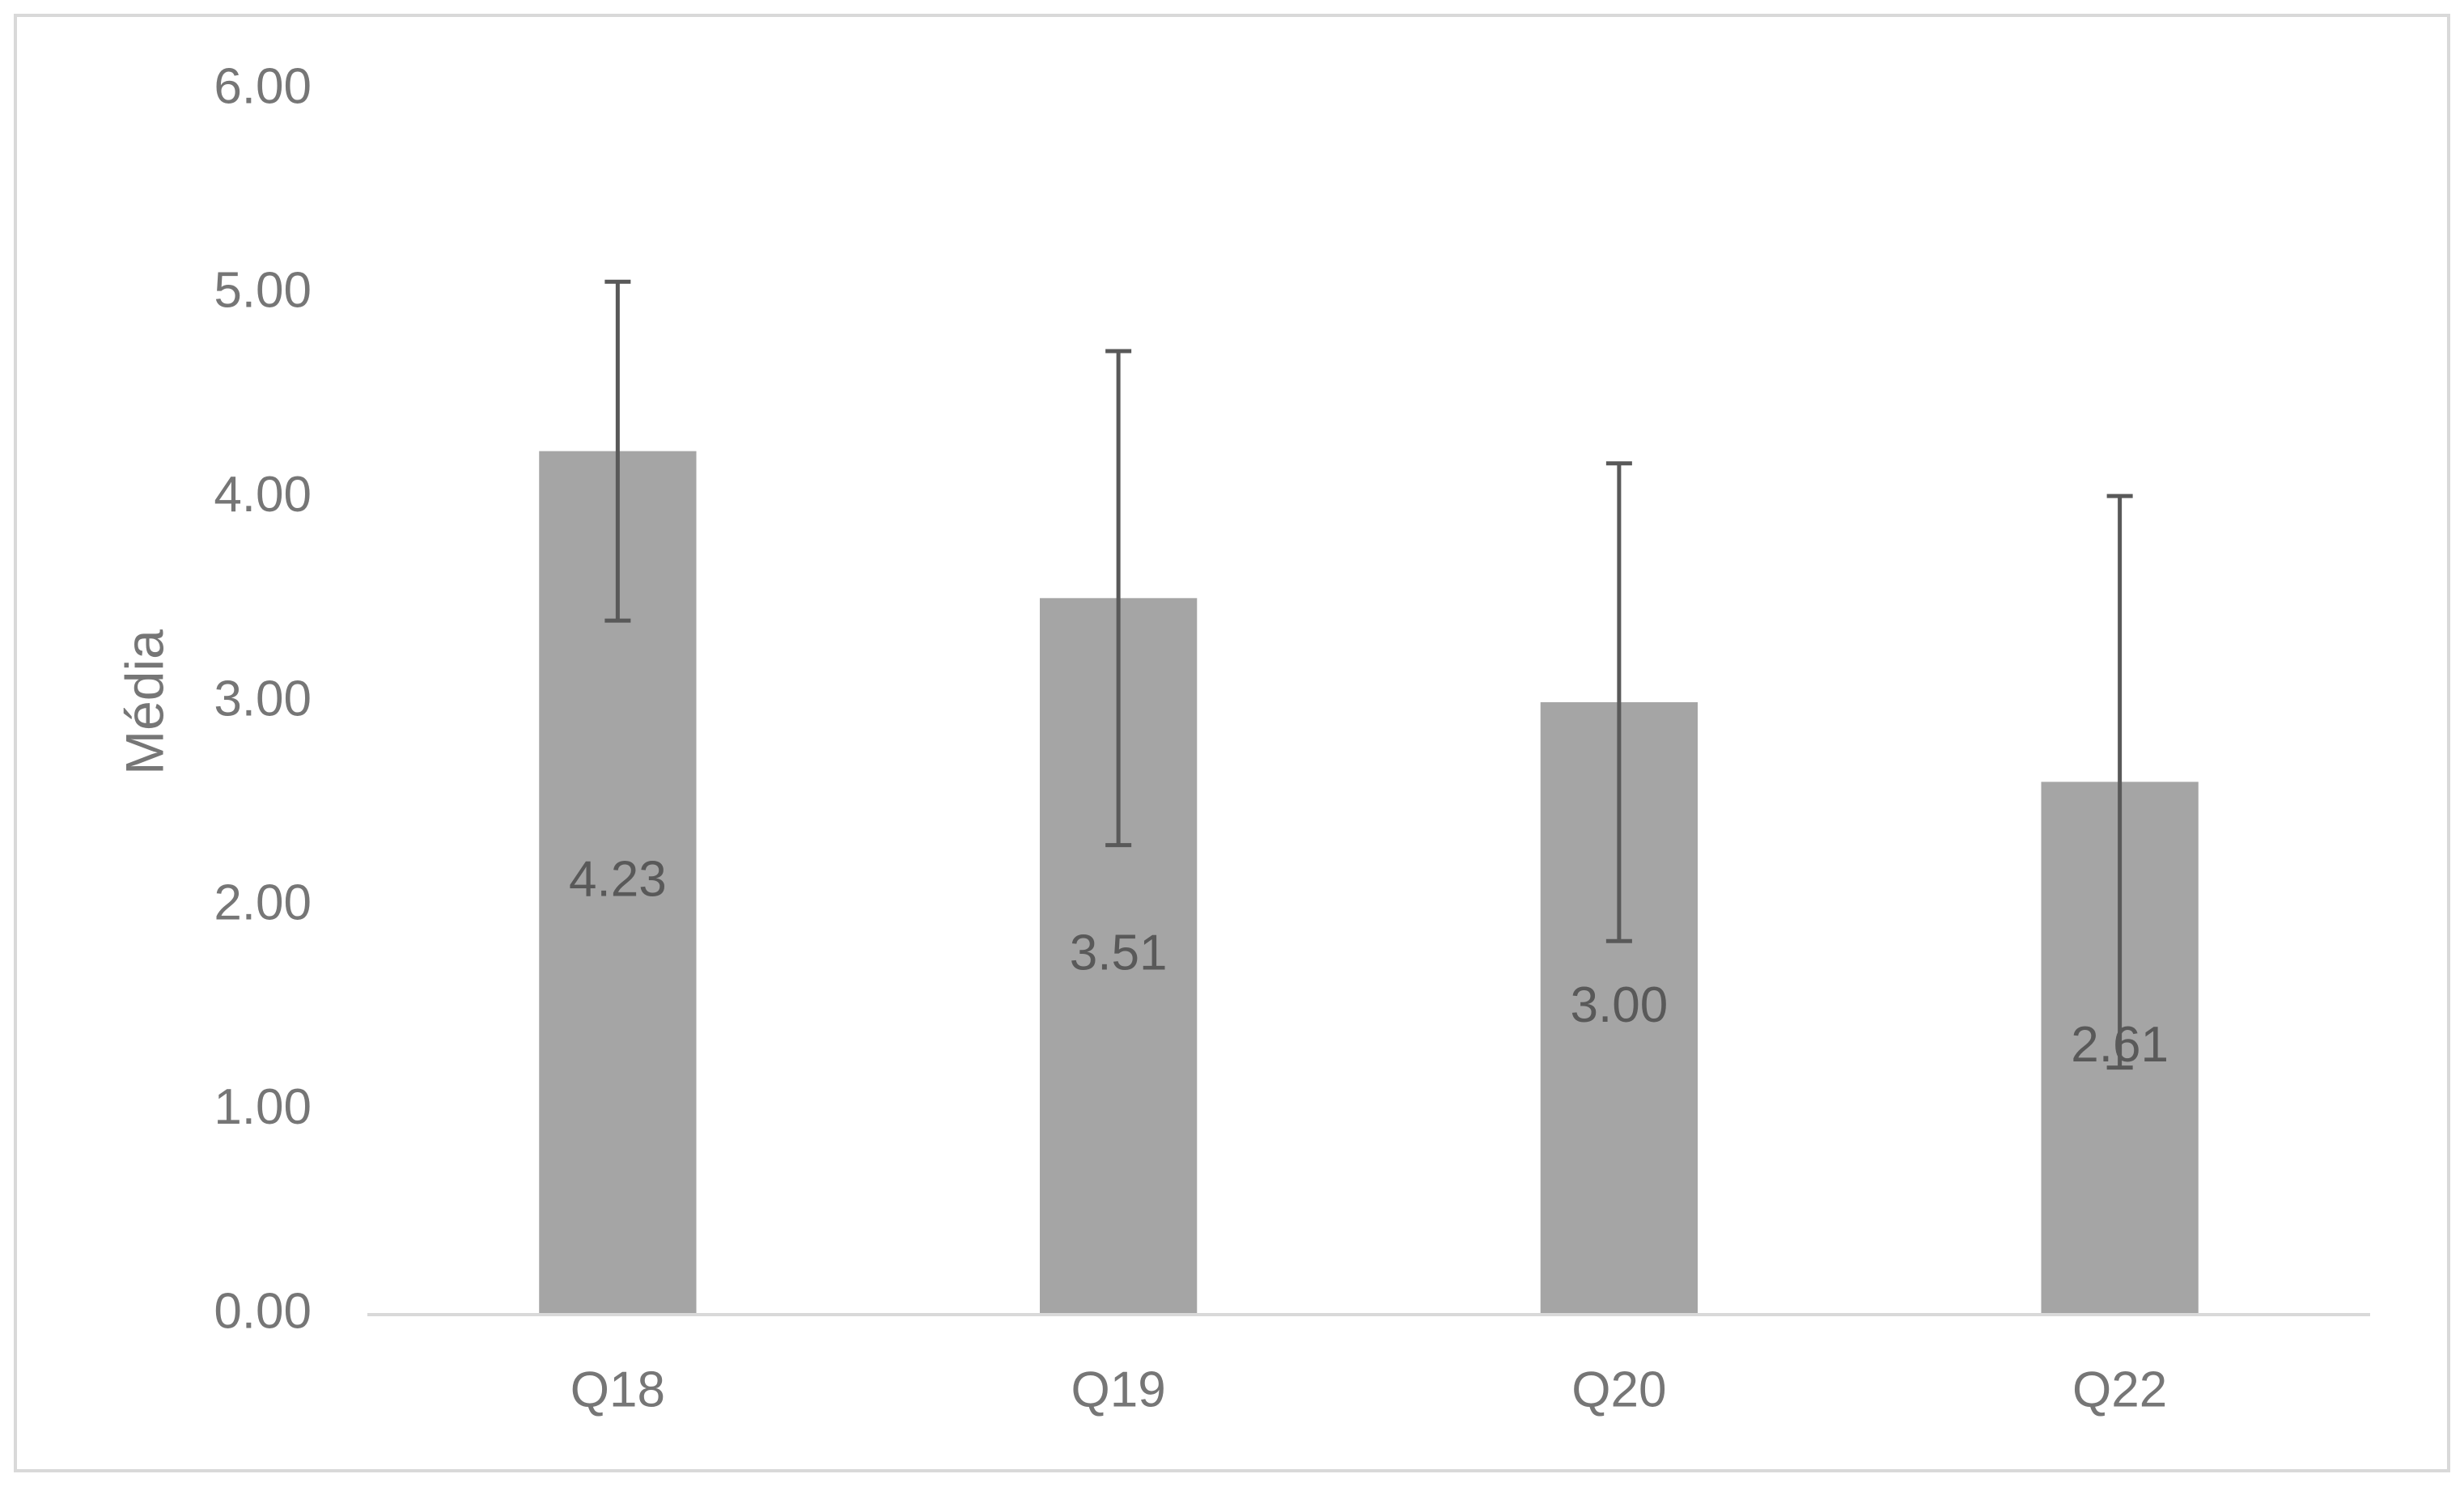  What do you see at coordinates (263, 86) in the screenshot?
I see `y-tick-label: 6.00` at bounding box center [263, 86].